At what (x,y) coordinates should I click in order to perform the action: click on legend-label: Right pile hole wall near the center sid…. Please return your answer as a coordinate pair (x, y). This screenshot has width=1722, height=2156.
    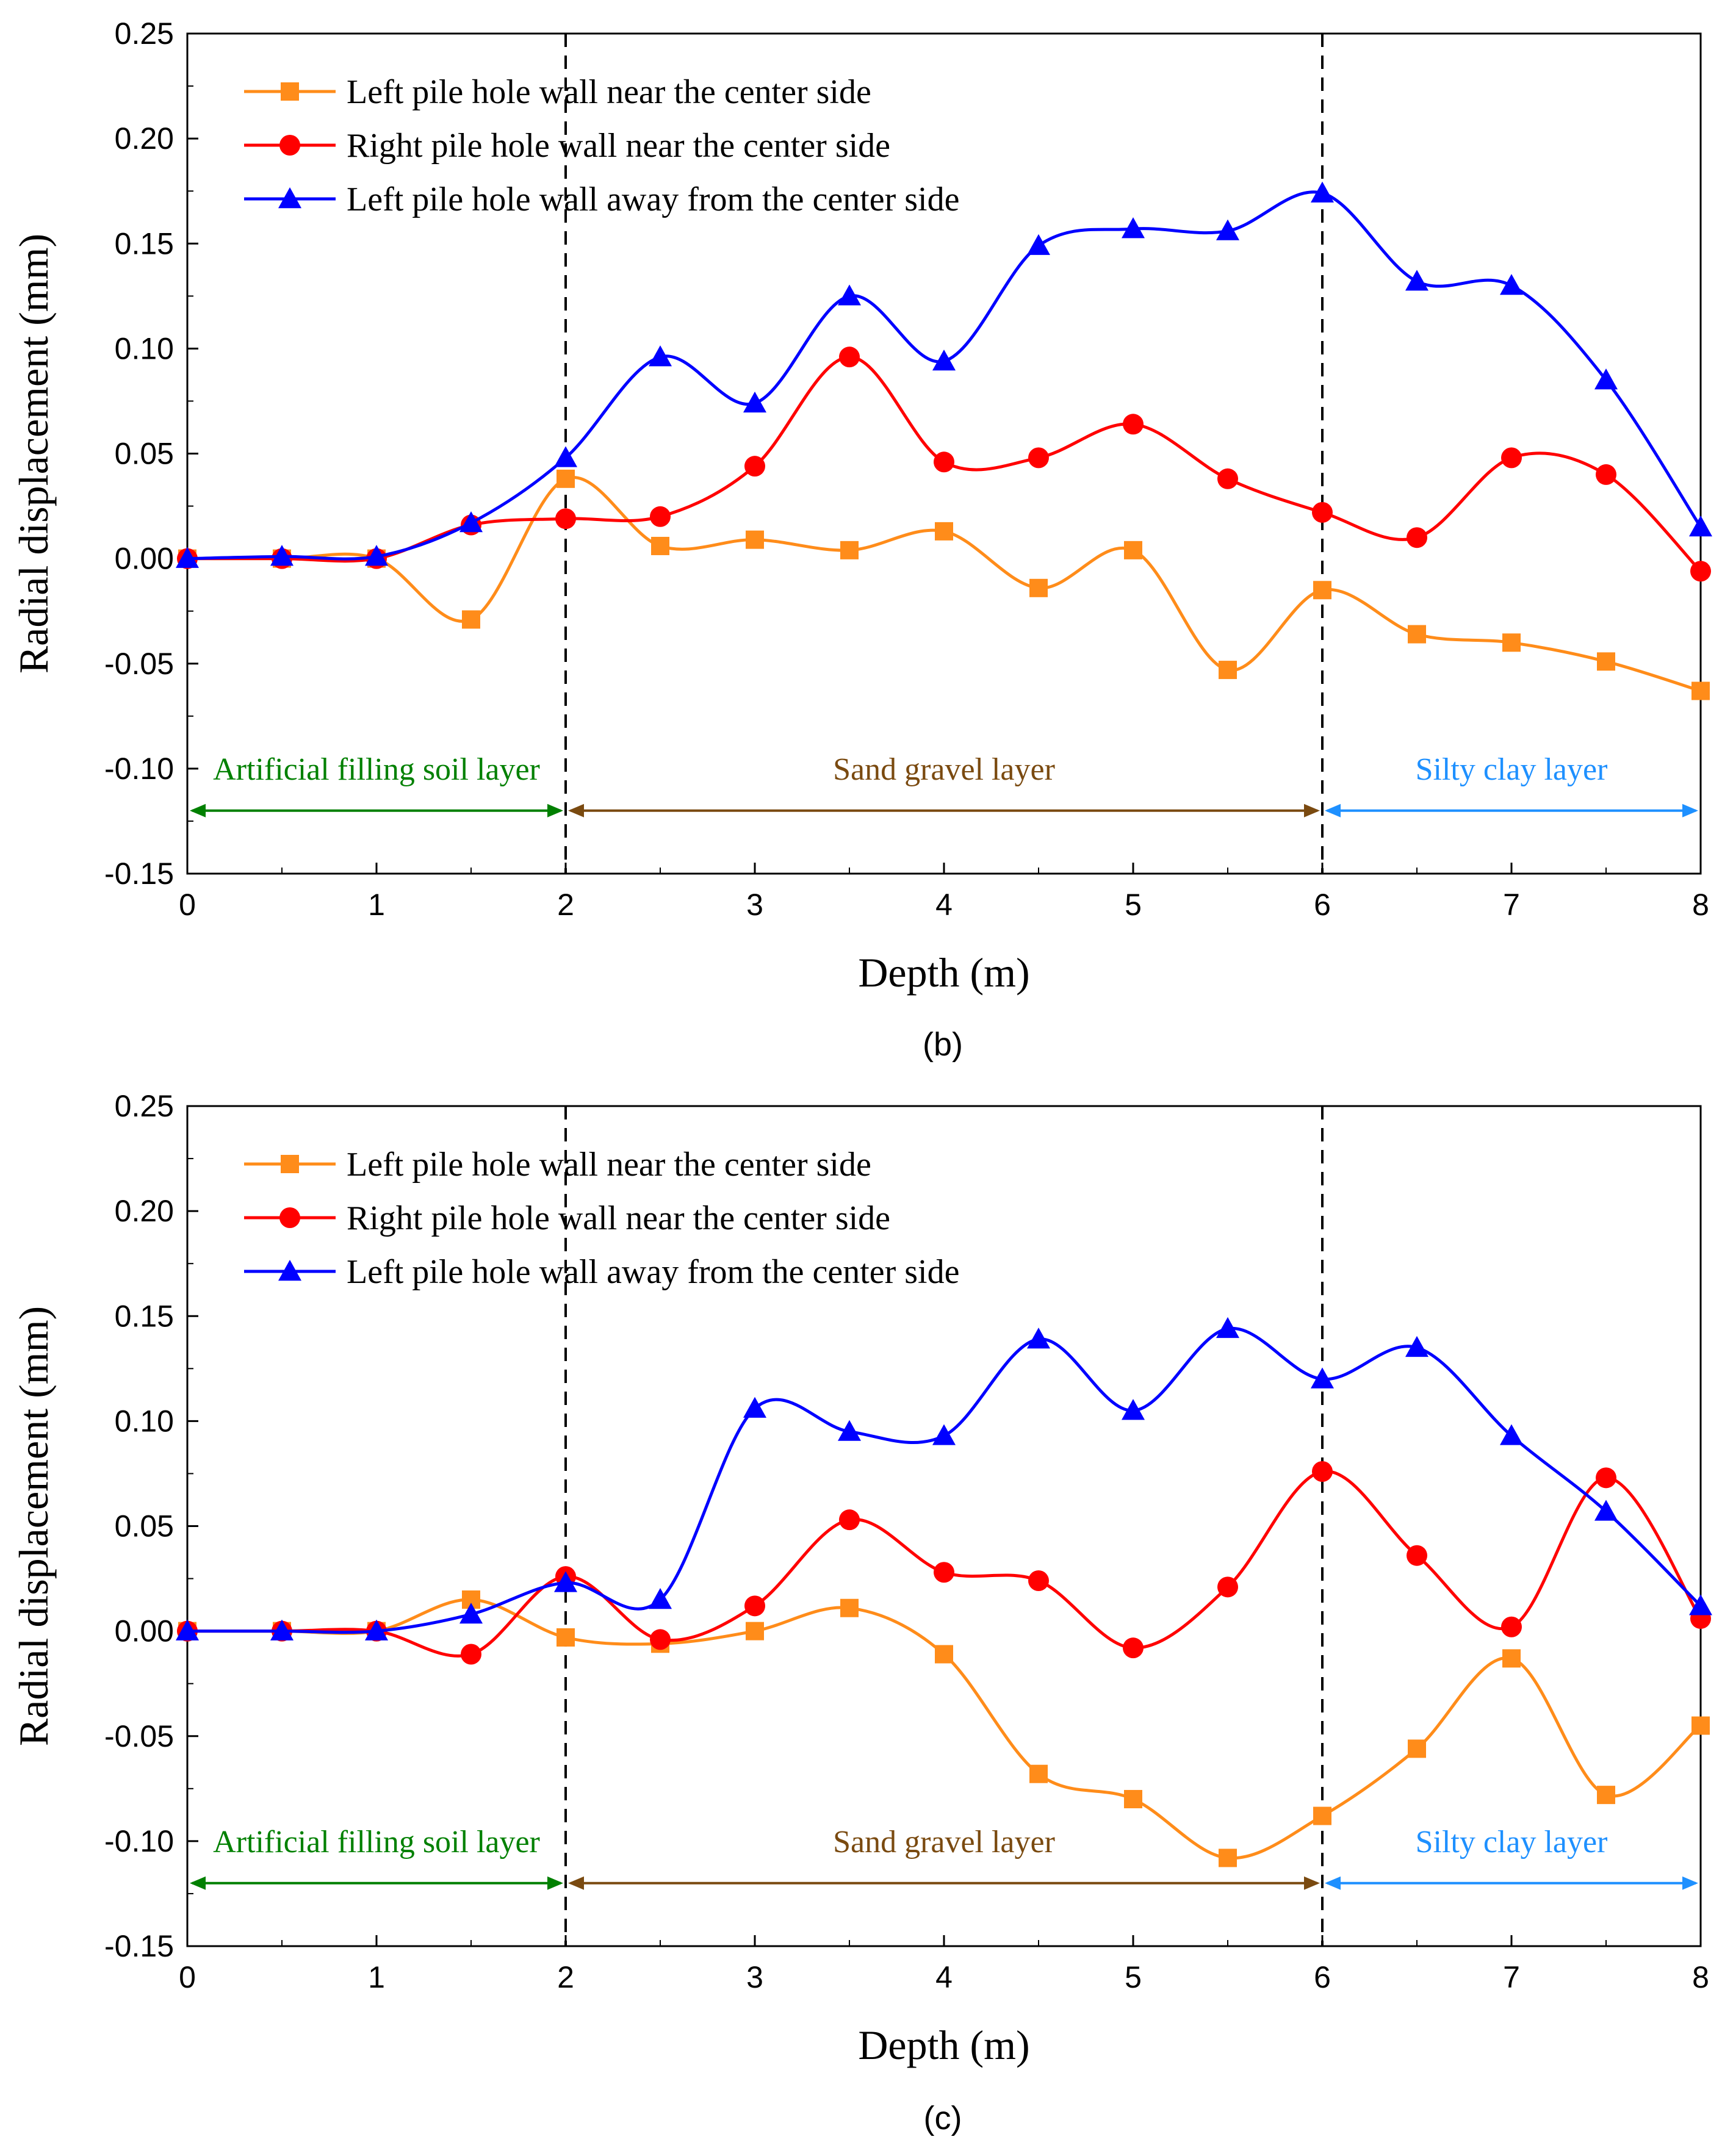
    Looking at the image, I should click on (618, 146).